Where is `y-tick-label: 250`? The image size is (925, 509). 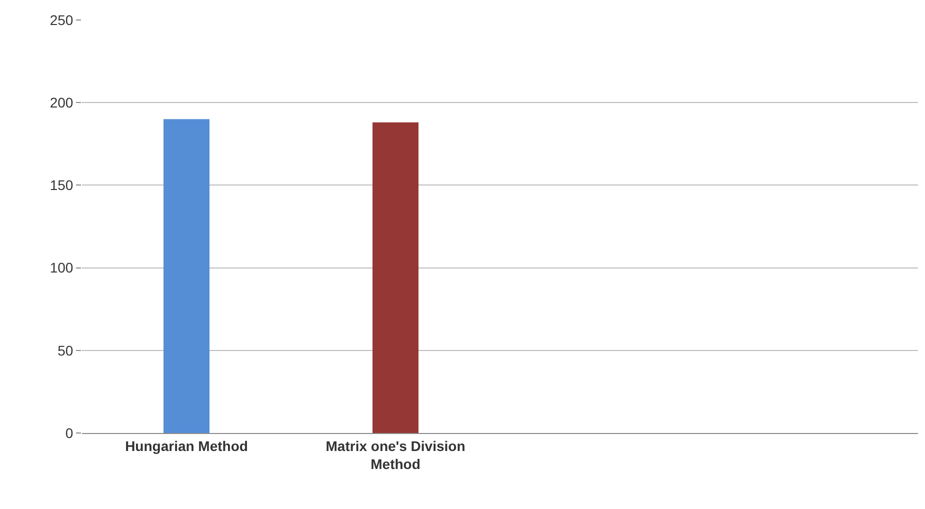 y-tick-label: 250 is located at coordinates (62, 20).